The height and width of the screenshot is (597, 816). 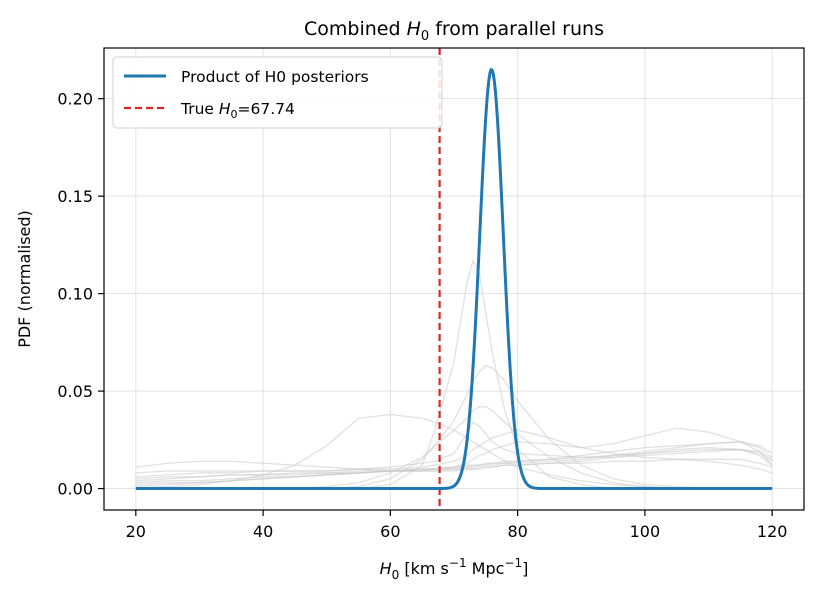 I want to click on y-axis-ticks: 0.00 0.05 0.10 0.15 0.20, so click(x=80, y=294).